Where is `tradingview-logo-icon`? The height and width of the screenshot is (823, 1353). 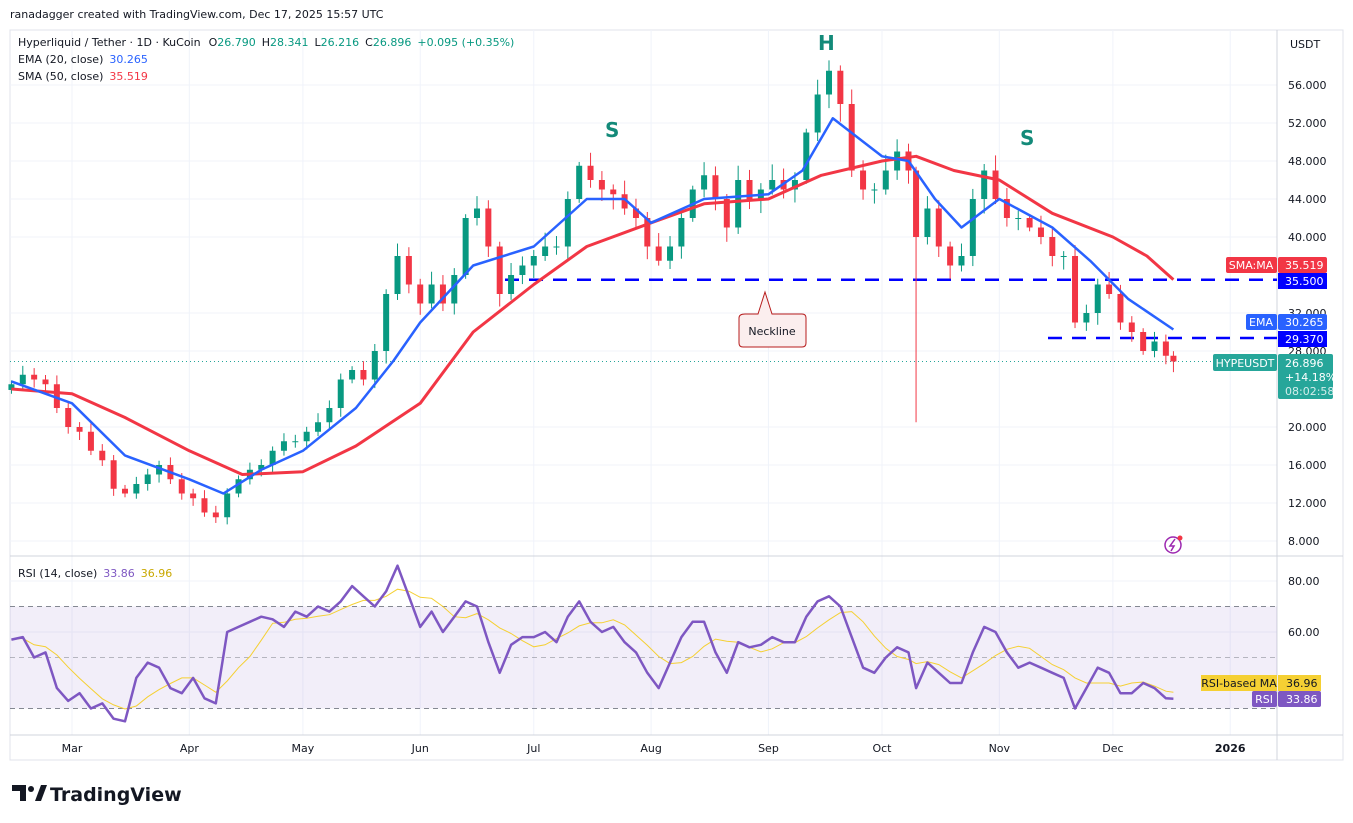 tradingview-logo-icon is located at coordinates (29, 793).